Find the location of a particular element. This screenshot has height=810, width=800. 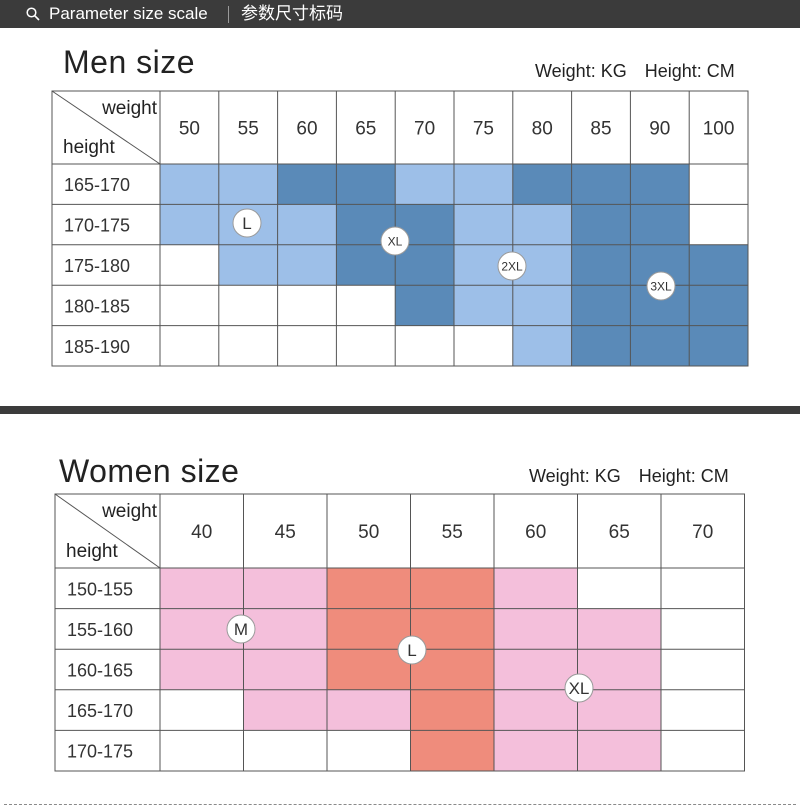

svg-text: 2XL is located at coordinates (512, 266).